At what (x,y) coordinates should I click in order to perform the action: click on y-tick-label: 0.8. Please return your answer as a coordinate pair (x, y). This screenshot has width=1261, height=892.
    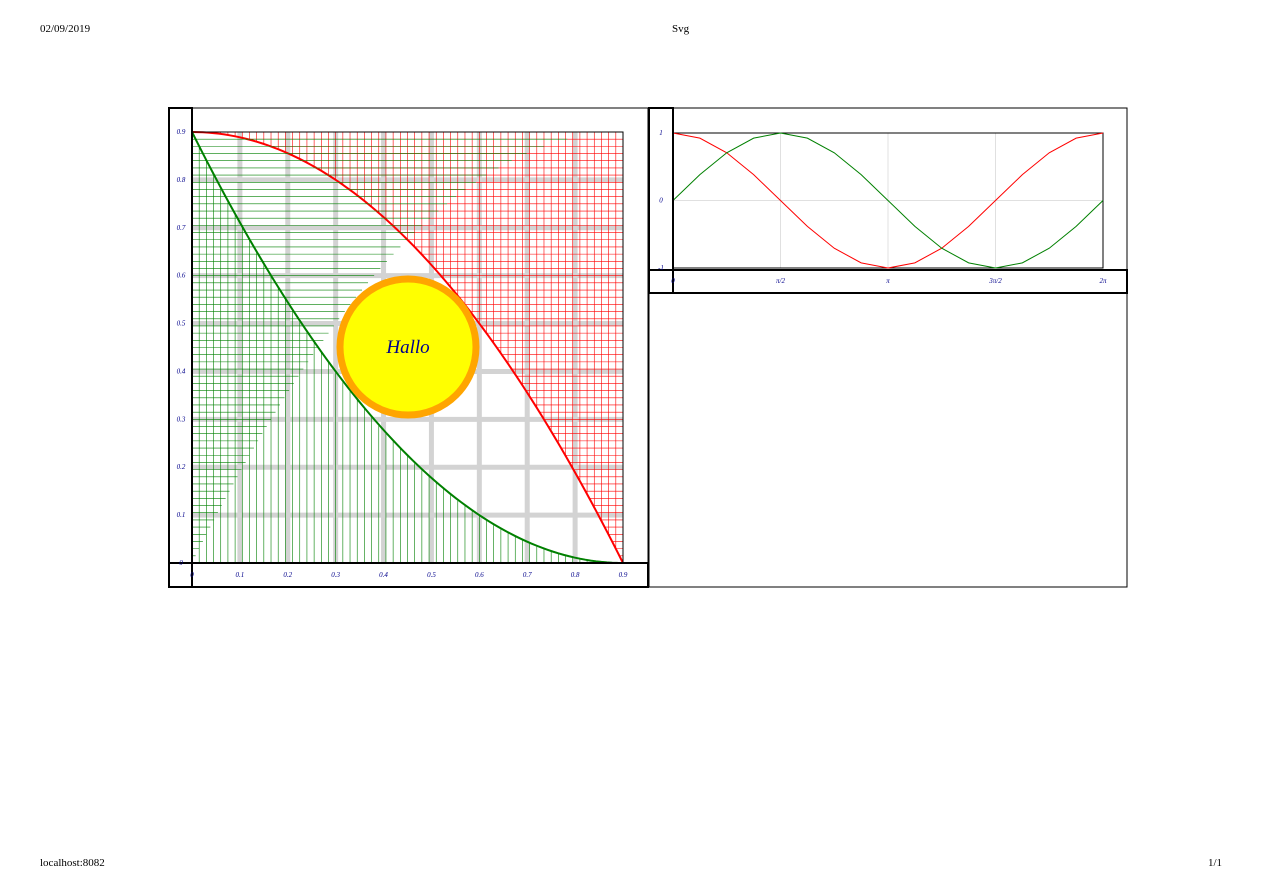
    Looking at the image, I should click on (181, 180).